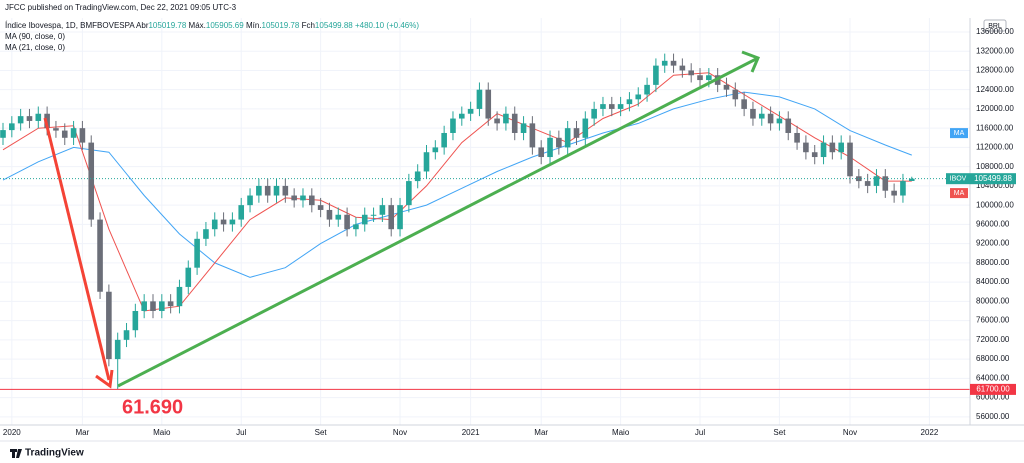  I want to click on y-tick-label: 96000.00, so click(993, 223).